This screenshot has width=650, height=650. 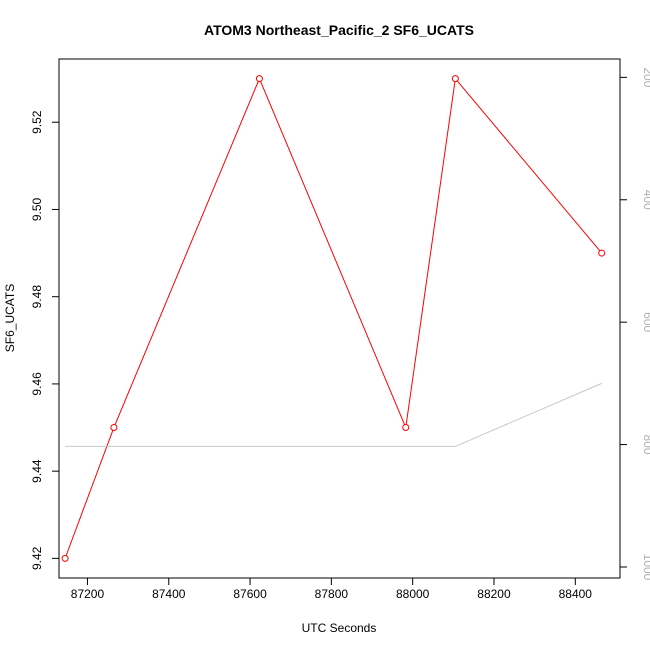 What do you see at coordinates (37, 297) in the screenshot?
I see `y-tick-label: 9.48` at bounding box center [37, 297].